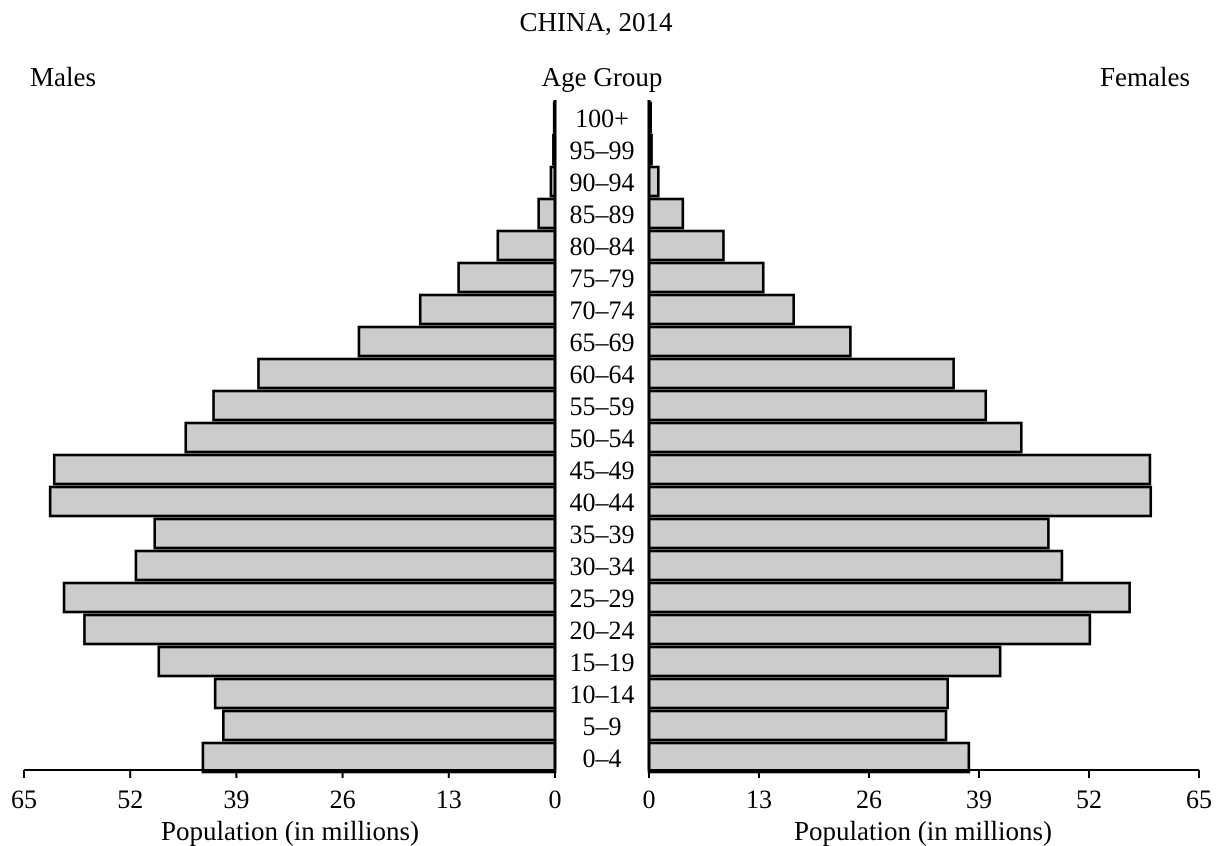 This screenshot has height=846, width=1225. Describe the element at coordinates (979, 799) in the screenshot. I see `female-tick-label-3: 39` at that location.